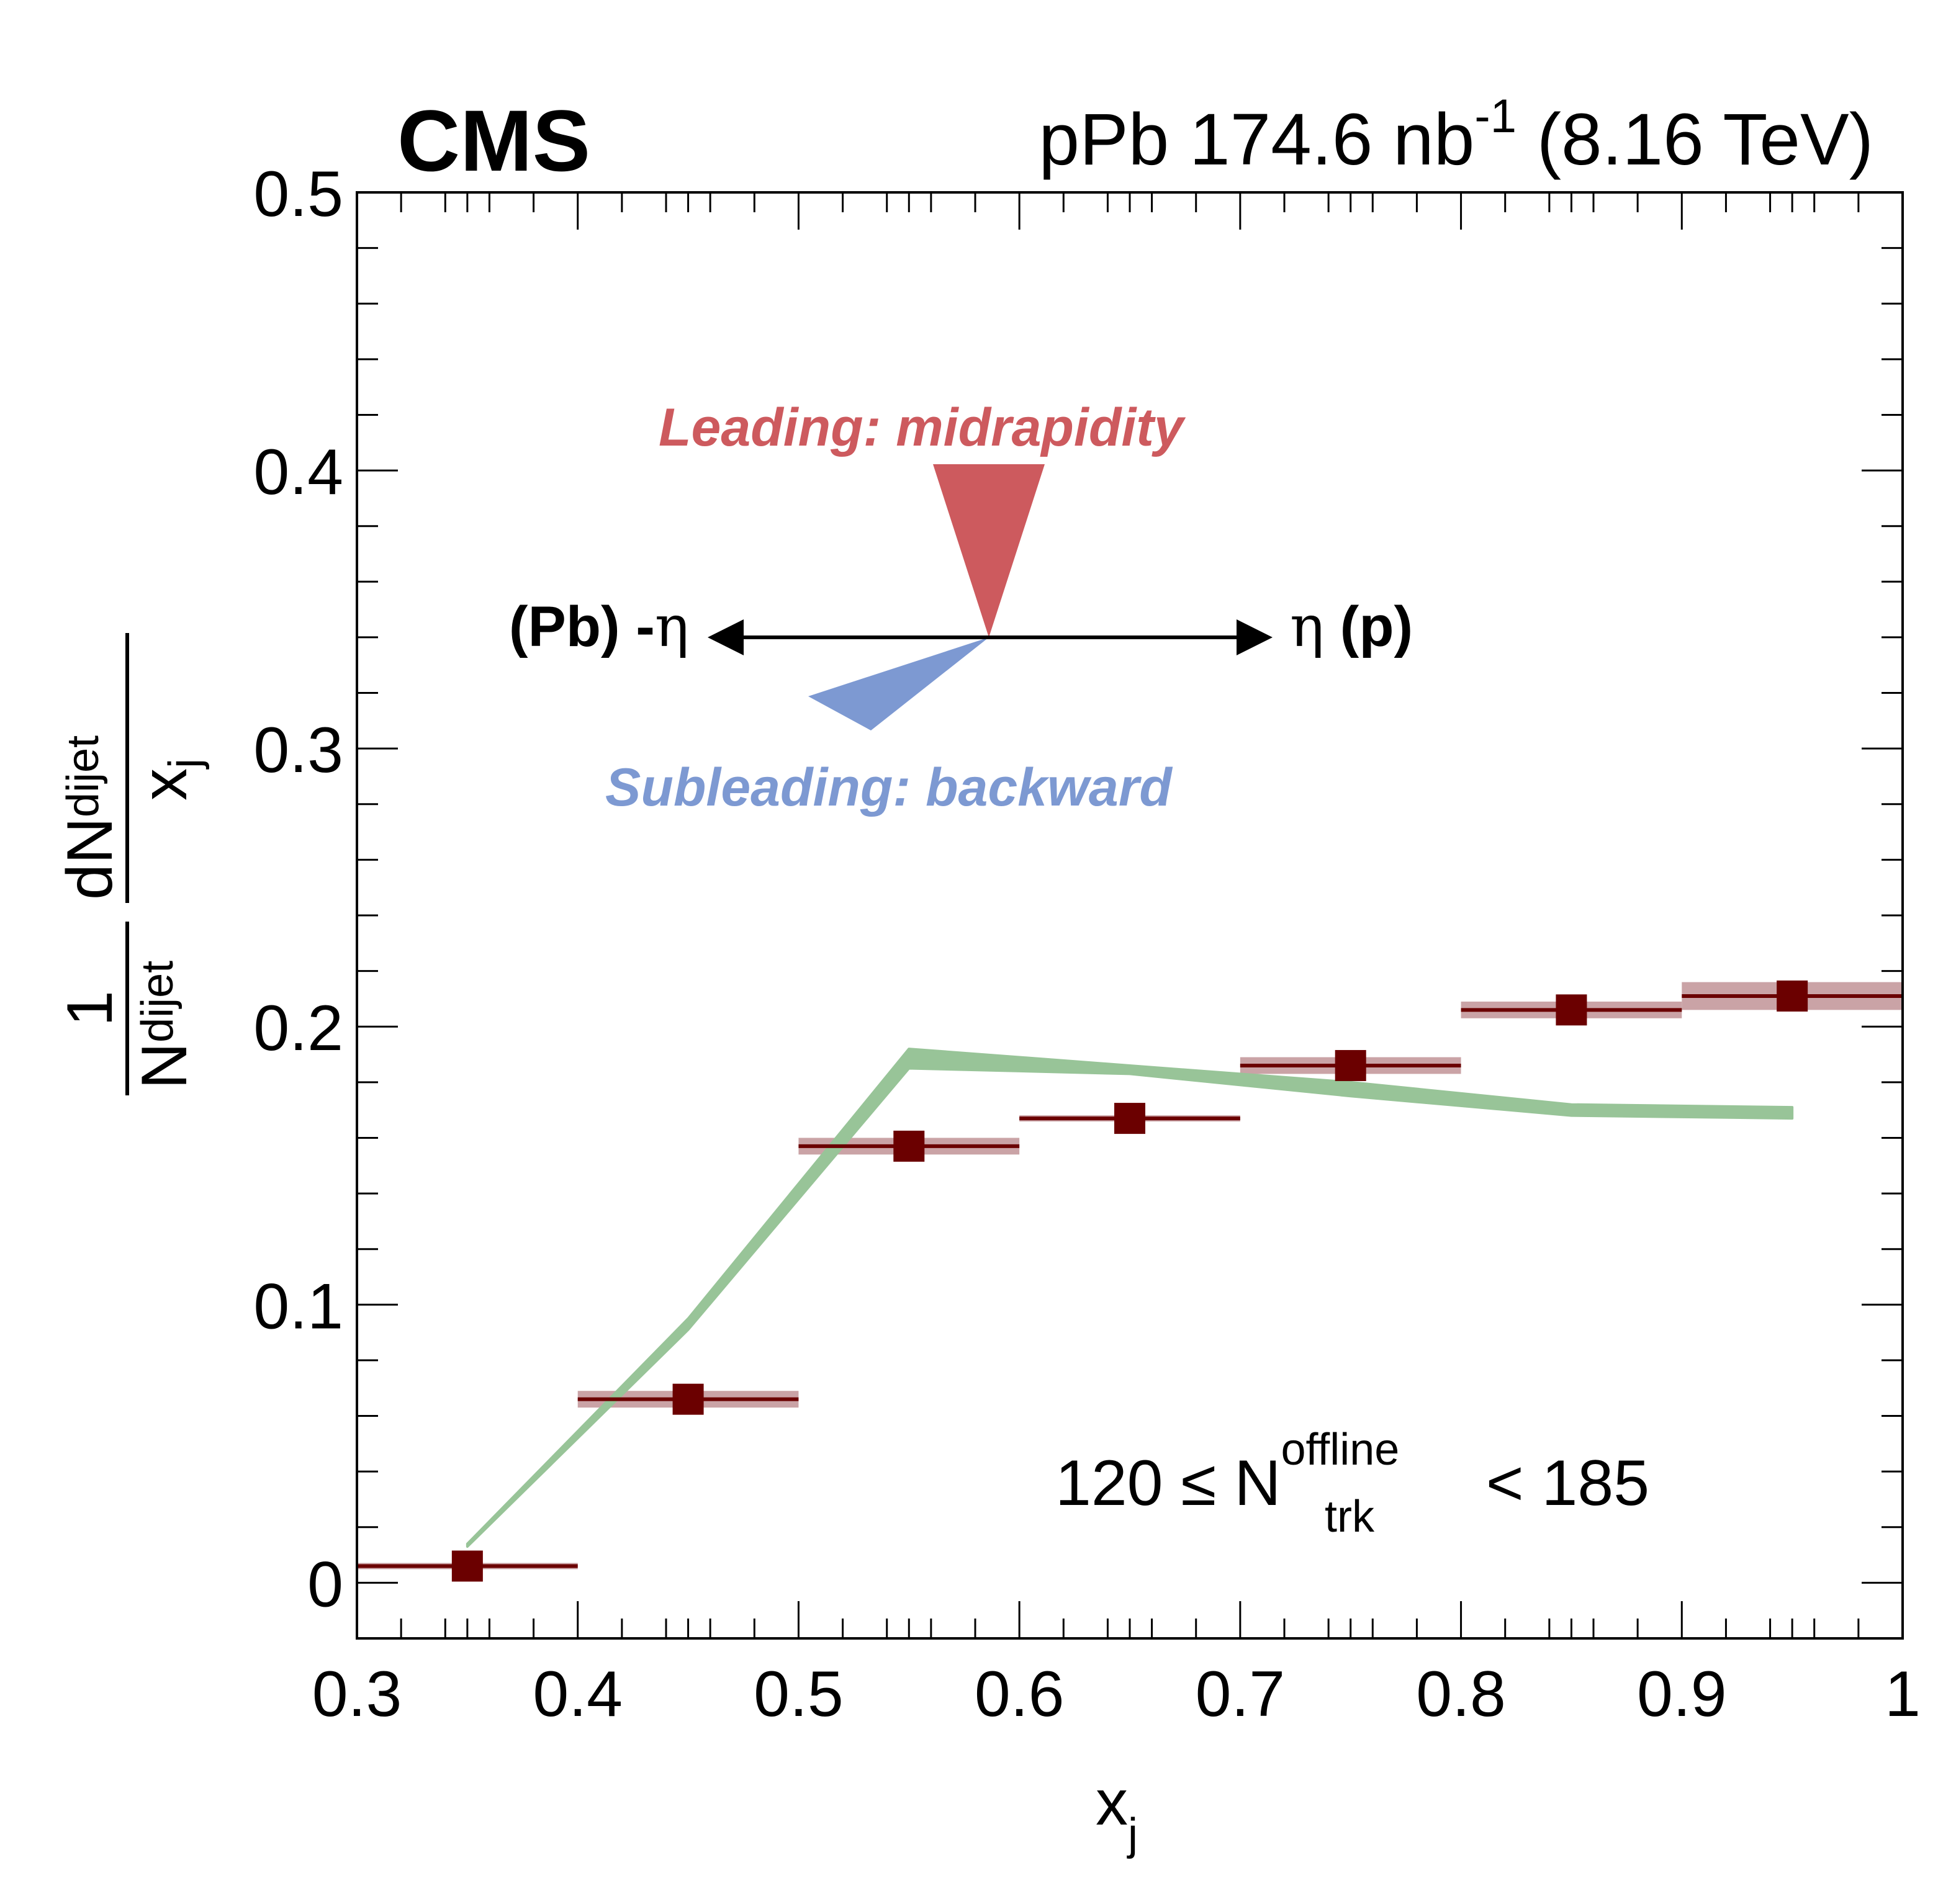 This screenshot has height=1904, width=1956. I want to click on y-tick-label: 0.4, so click(298, 472).